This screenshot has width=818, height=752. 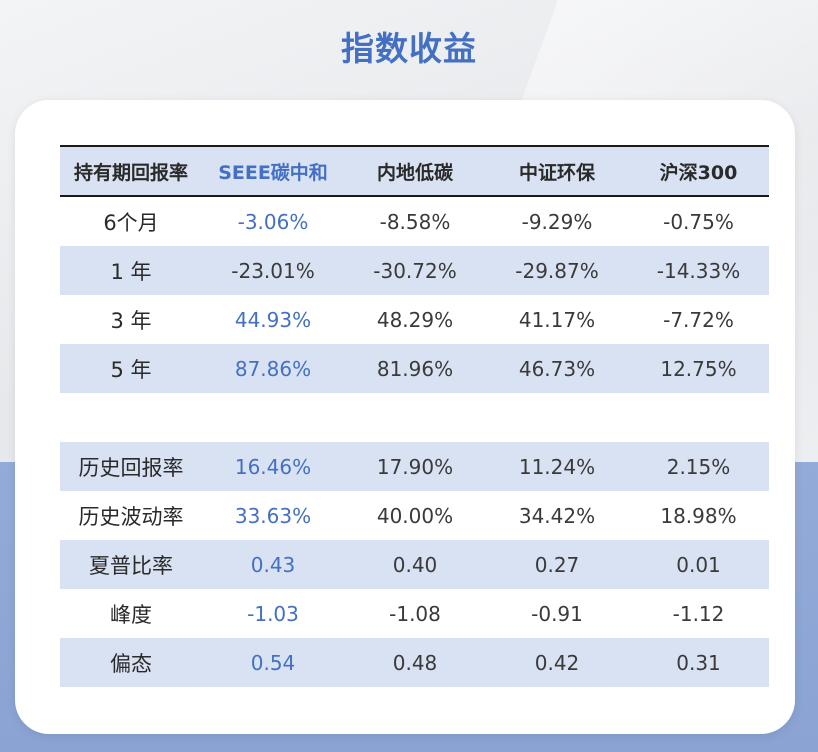 What do you see at coordinates (698, 662) in the screenshot?
I see `table-cell: 0.31` at bounding box center [698, 662].